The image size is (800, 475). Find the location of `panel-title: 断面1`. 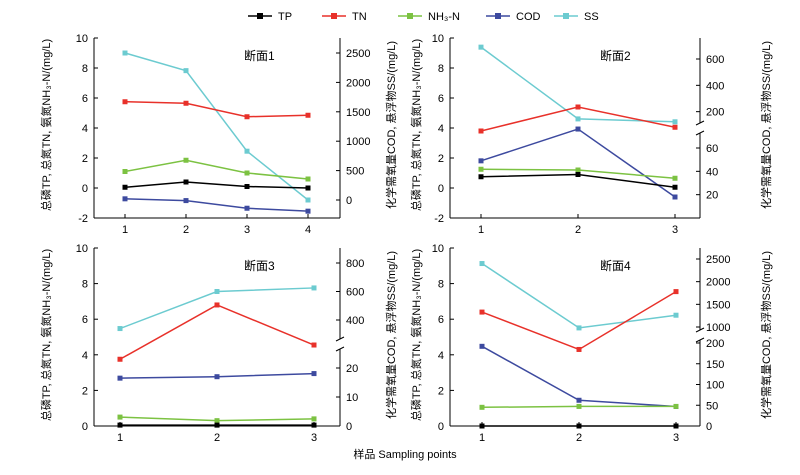

panel-title: 断面1 is located at coordinates (259, 55).